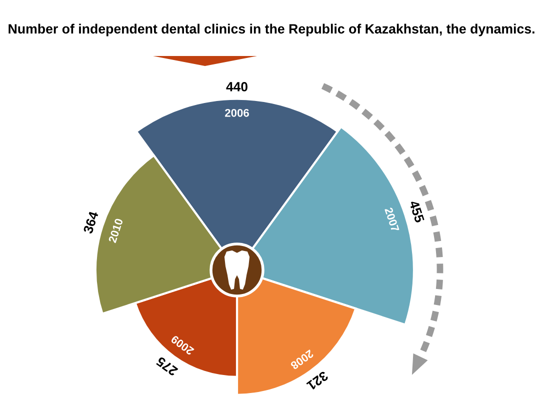 Image resolution: width=543 pixels, height=412 pixels. I want to click on category-label: 2006, so click(237, 112).